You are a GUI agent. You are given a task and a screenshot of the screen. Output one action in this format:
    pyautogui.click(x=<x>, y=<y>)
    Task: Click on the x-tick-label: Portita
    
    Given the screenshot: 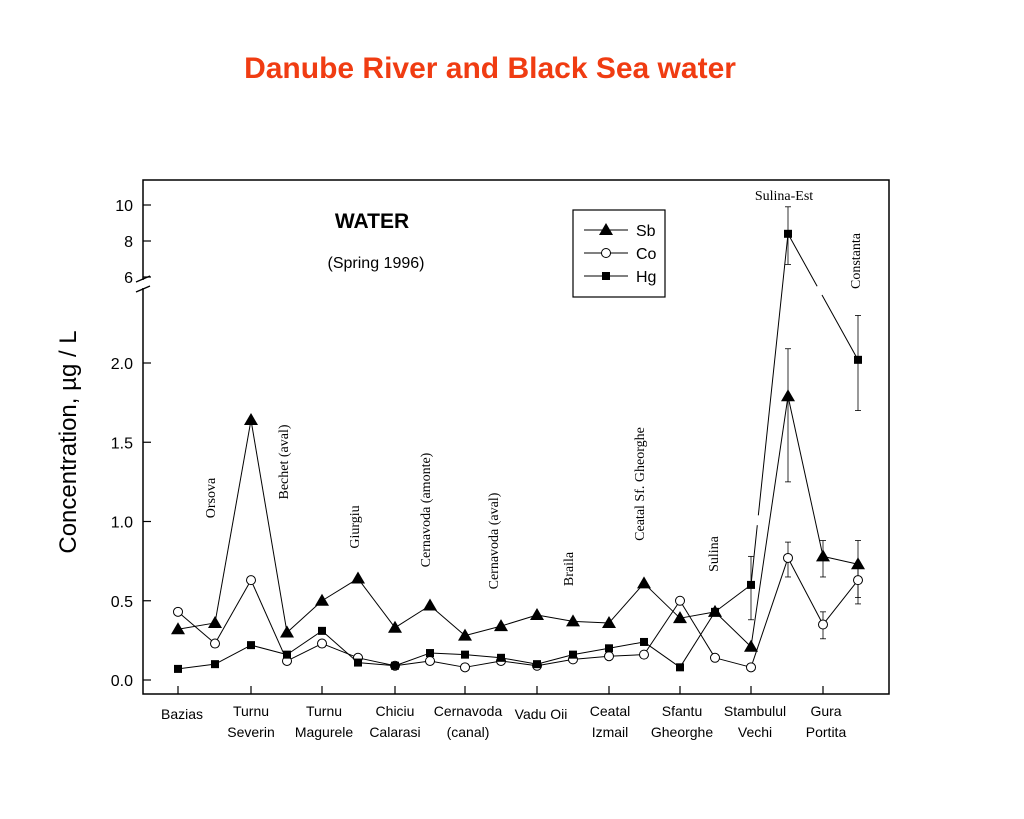 What is the action you would take?
    pyautogui.click(x=826, y=732)
    